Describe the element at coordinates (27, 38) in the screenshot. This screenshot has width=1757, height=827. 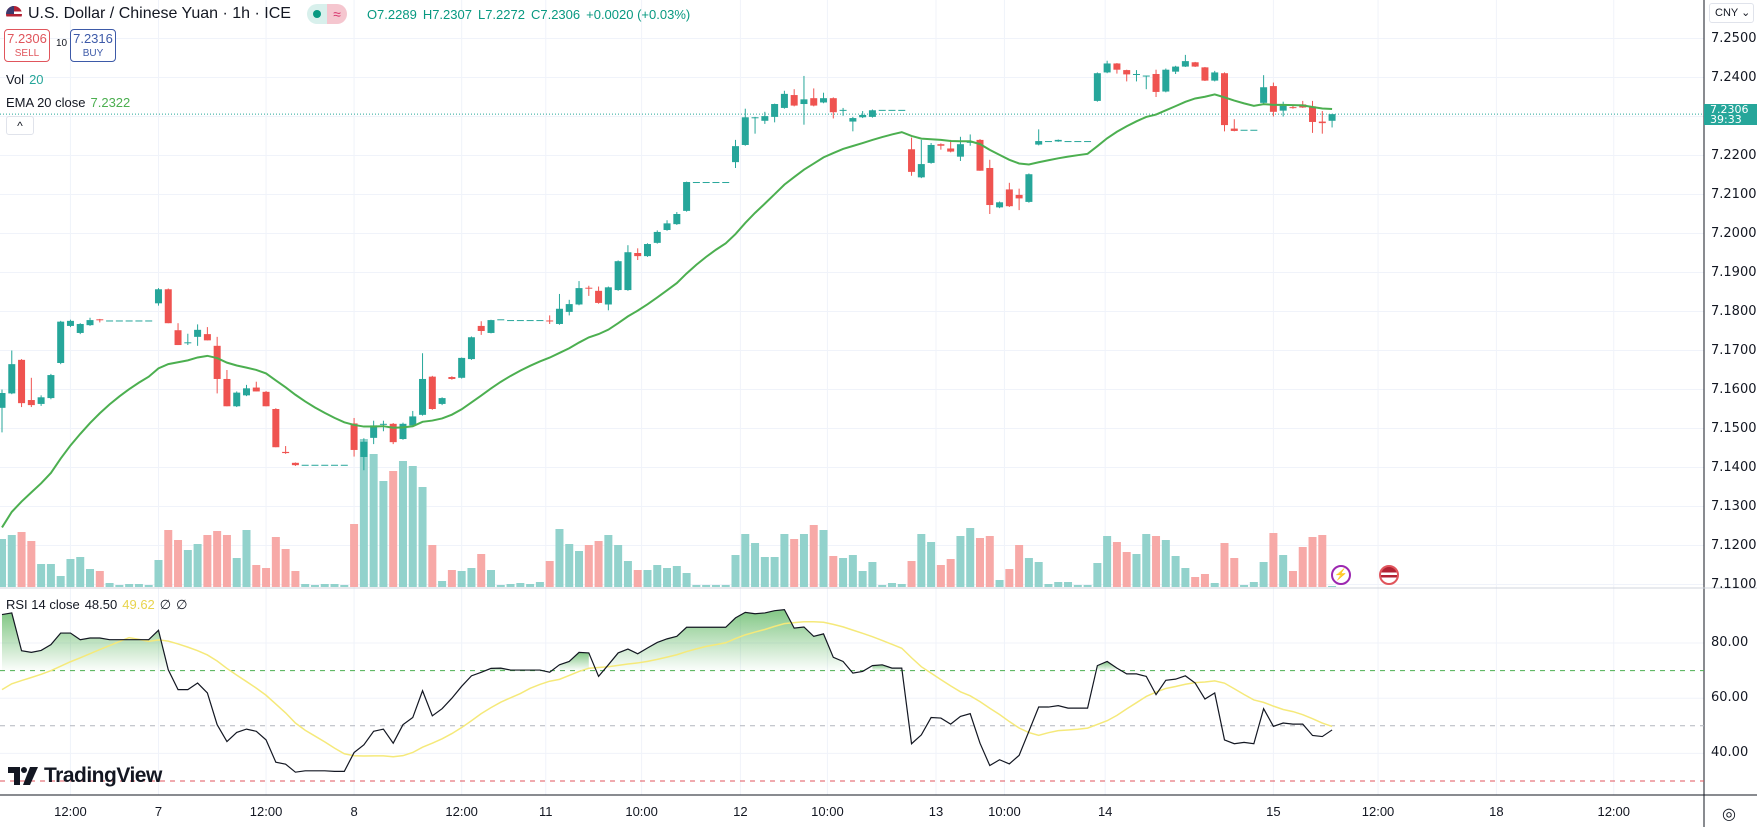
I see `sell-price: 7.2306` at that location.